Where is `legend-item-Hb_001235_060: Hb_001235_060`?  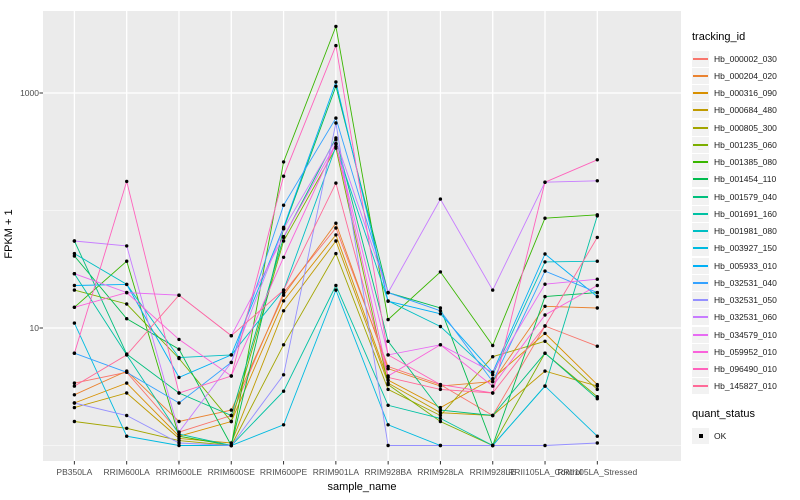 legend-item-Hb_001235_060: Hb_001235_060 is located at coordinates (745, 144).